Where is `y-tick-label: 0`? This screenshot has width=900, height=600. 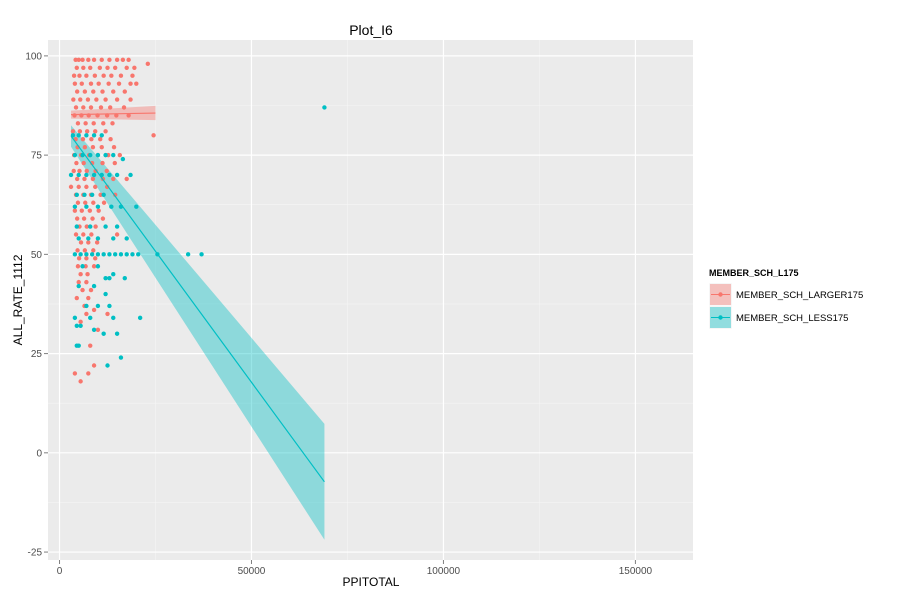
y-tick-label: 0 is located at coordinates (39, 453).